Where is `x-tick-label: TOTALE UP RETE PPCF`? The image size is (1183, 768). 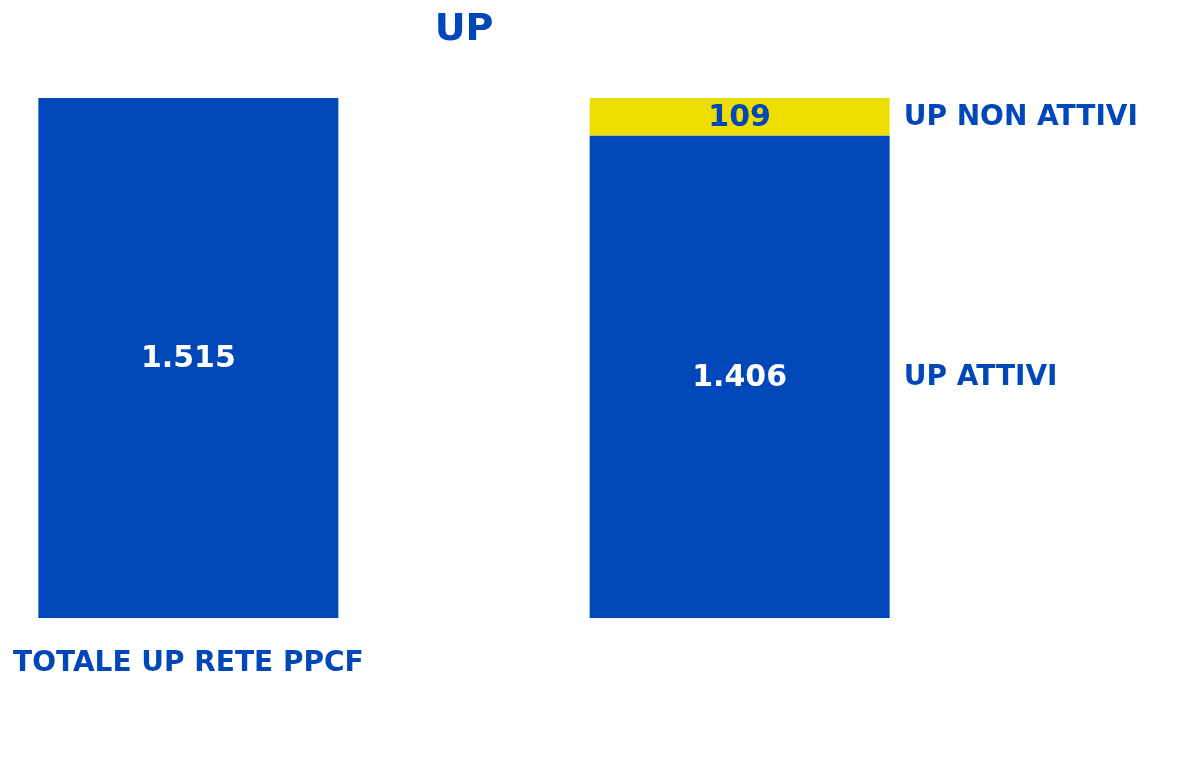
x-tick-label: TOTALE UP RETE PPCF is located at coordinates (188, 661).